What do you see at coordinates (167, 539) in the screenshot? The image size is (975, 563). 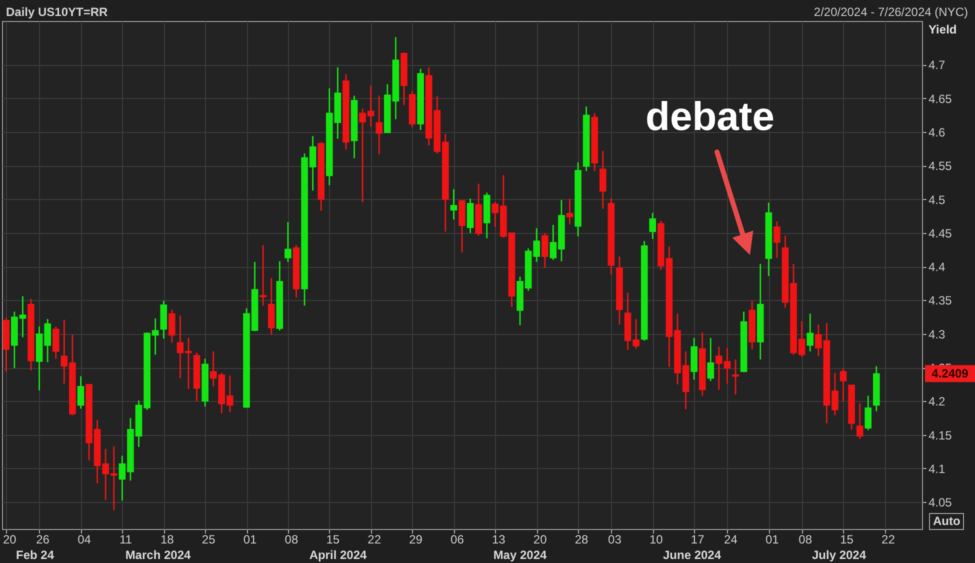 I see `x-tick-label: 18` at bounding box center [167, 539].